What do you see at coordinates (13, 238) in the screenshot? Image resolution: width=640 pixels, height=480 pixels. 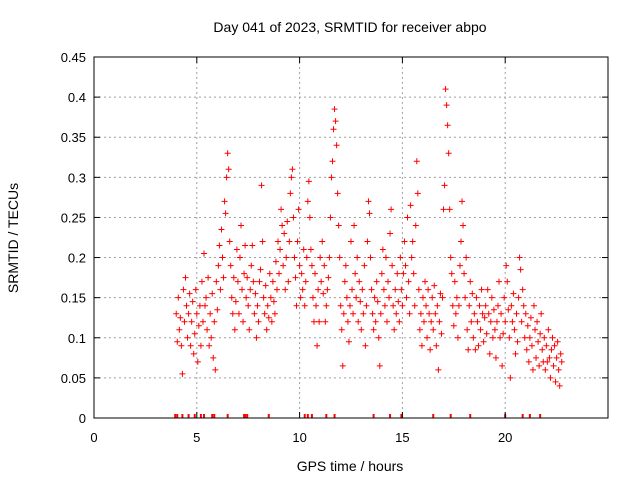 I see `y-axis-label: SRMTID / TECUs` at bounding box center [13, 238].